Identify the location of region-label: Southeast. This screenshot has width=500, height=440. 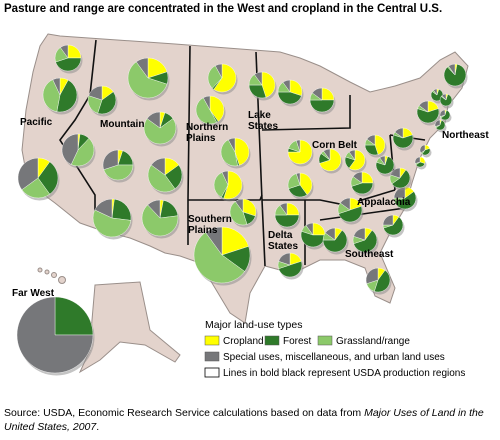
(369, 254).